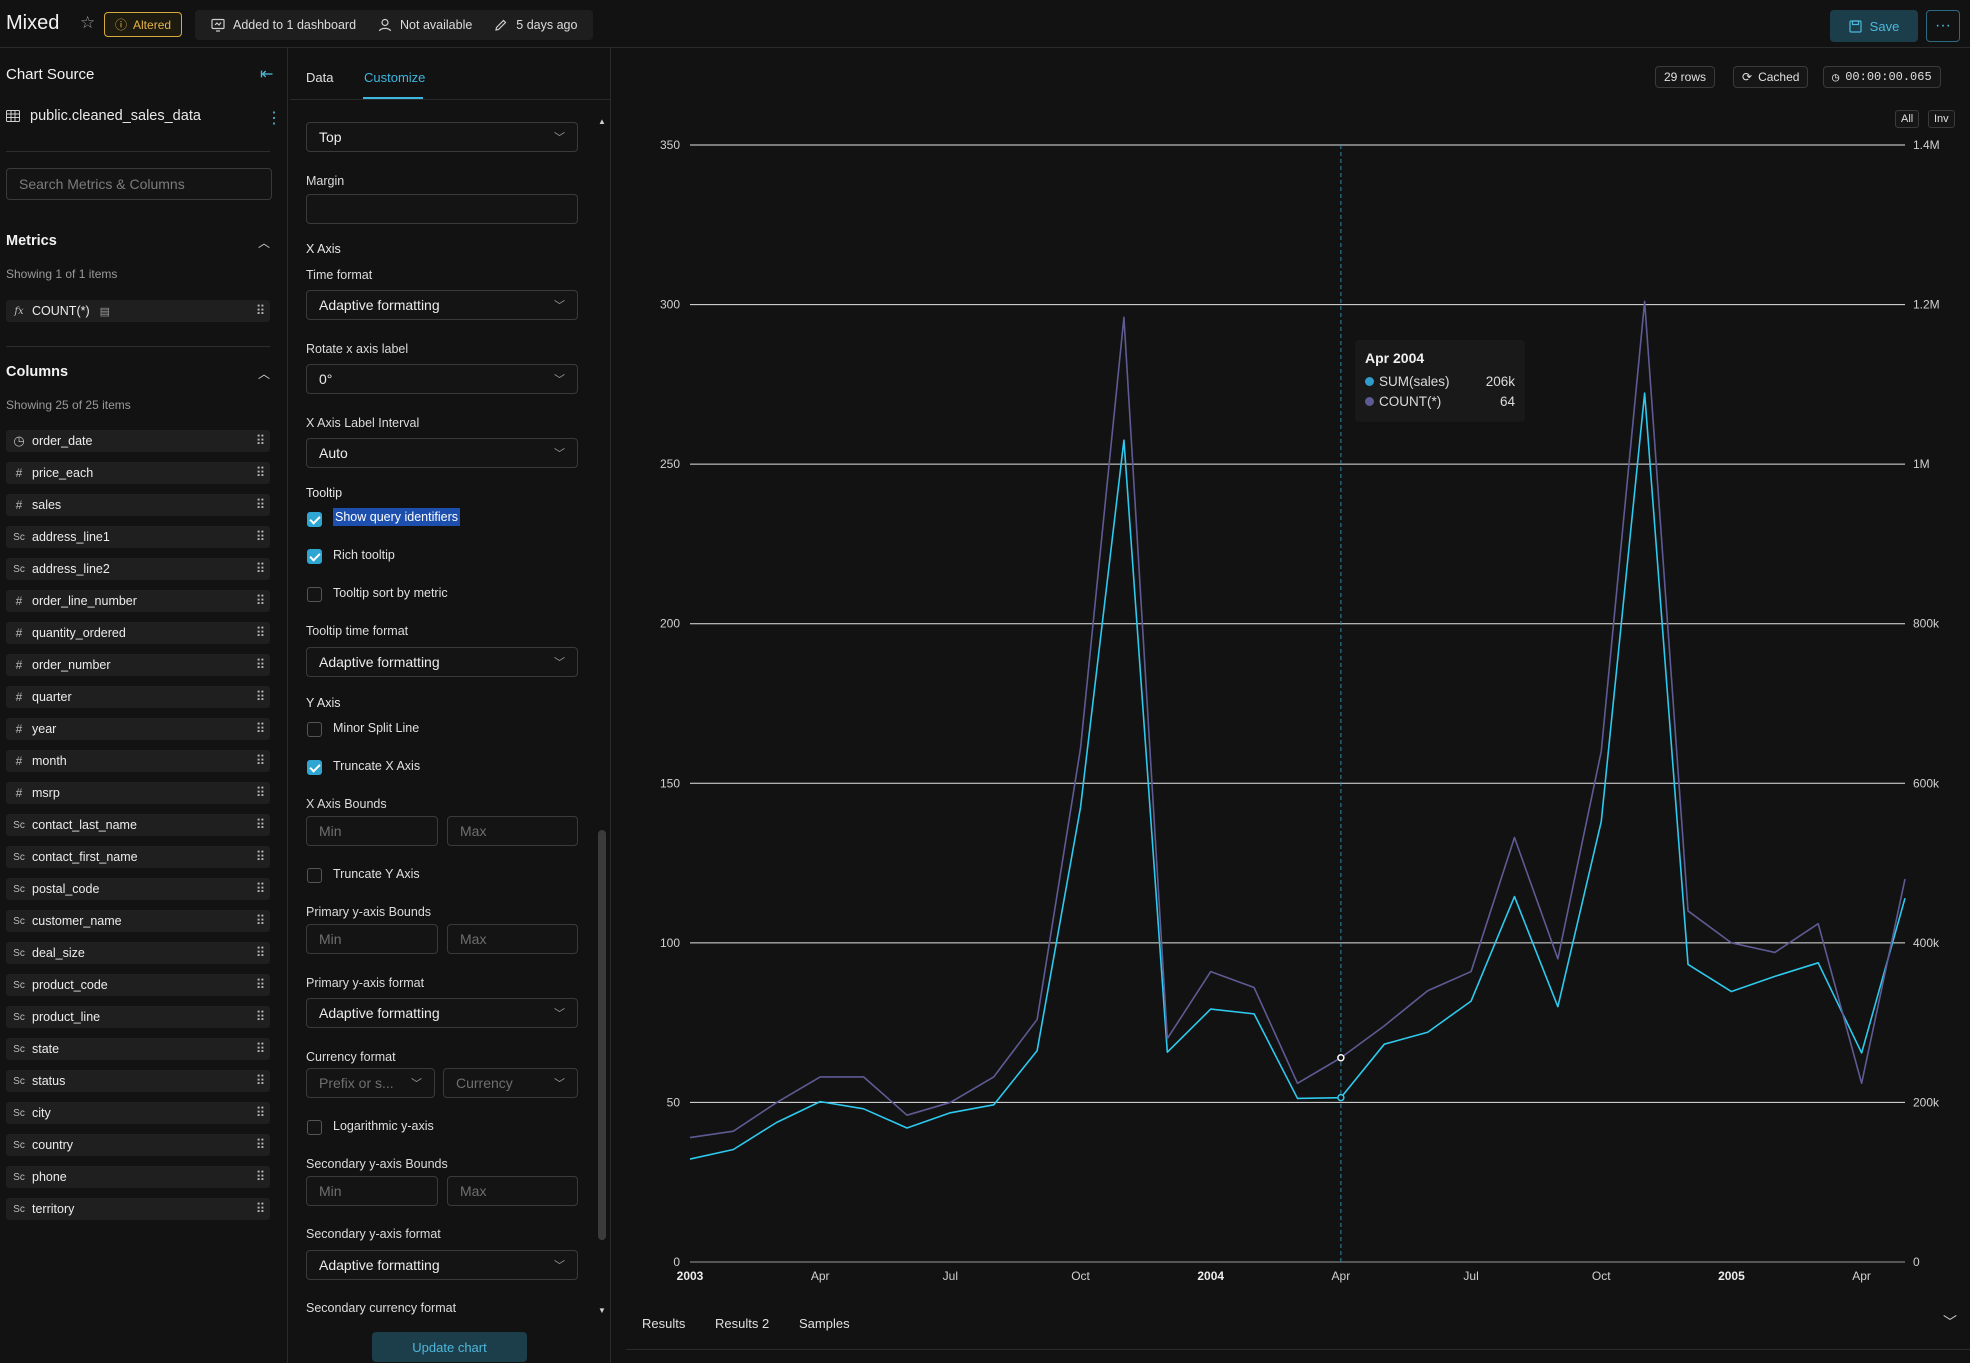 This screenshot has height=1363, width=1970. Describe the element at coordinates (1950, 1322) in the screenshot. I see `chevron-down-icon: ﹀` at that location.